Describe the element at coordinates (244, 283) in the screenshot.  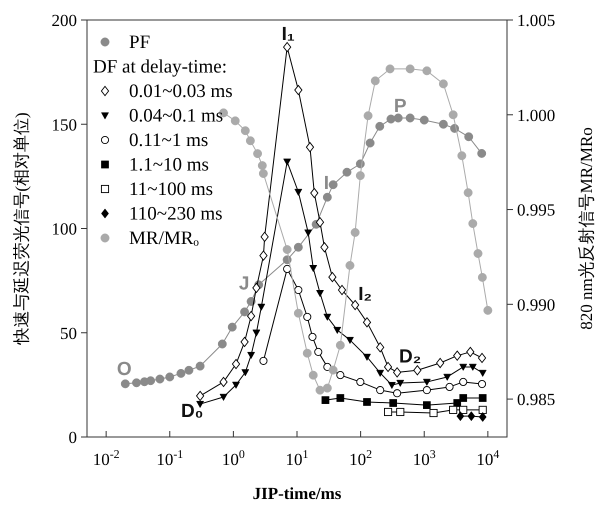
I see `annotation: J` at that location.